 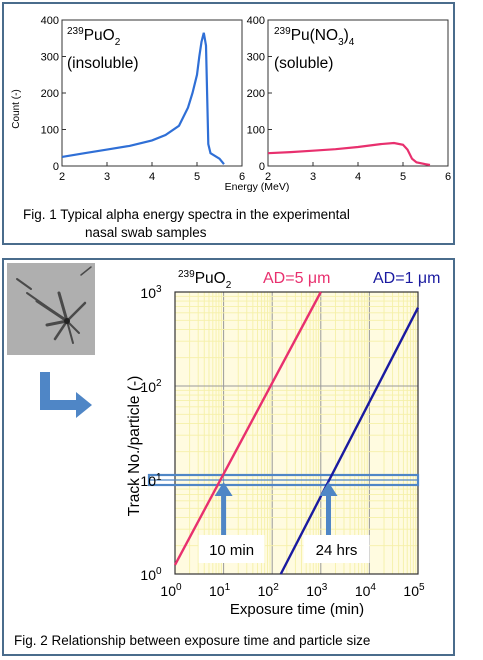 What do you see at coordinates (303, 63) in the screenshot?
I see `fig1-right-label-line2: (soluble)` at bounding box center [303, 63].